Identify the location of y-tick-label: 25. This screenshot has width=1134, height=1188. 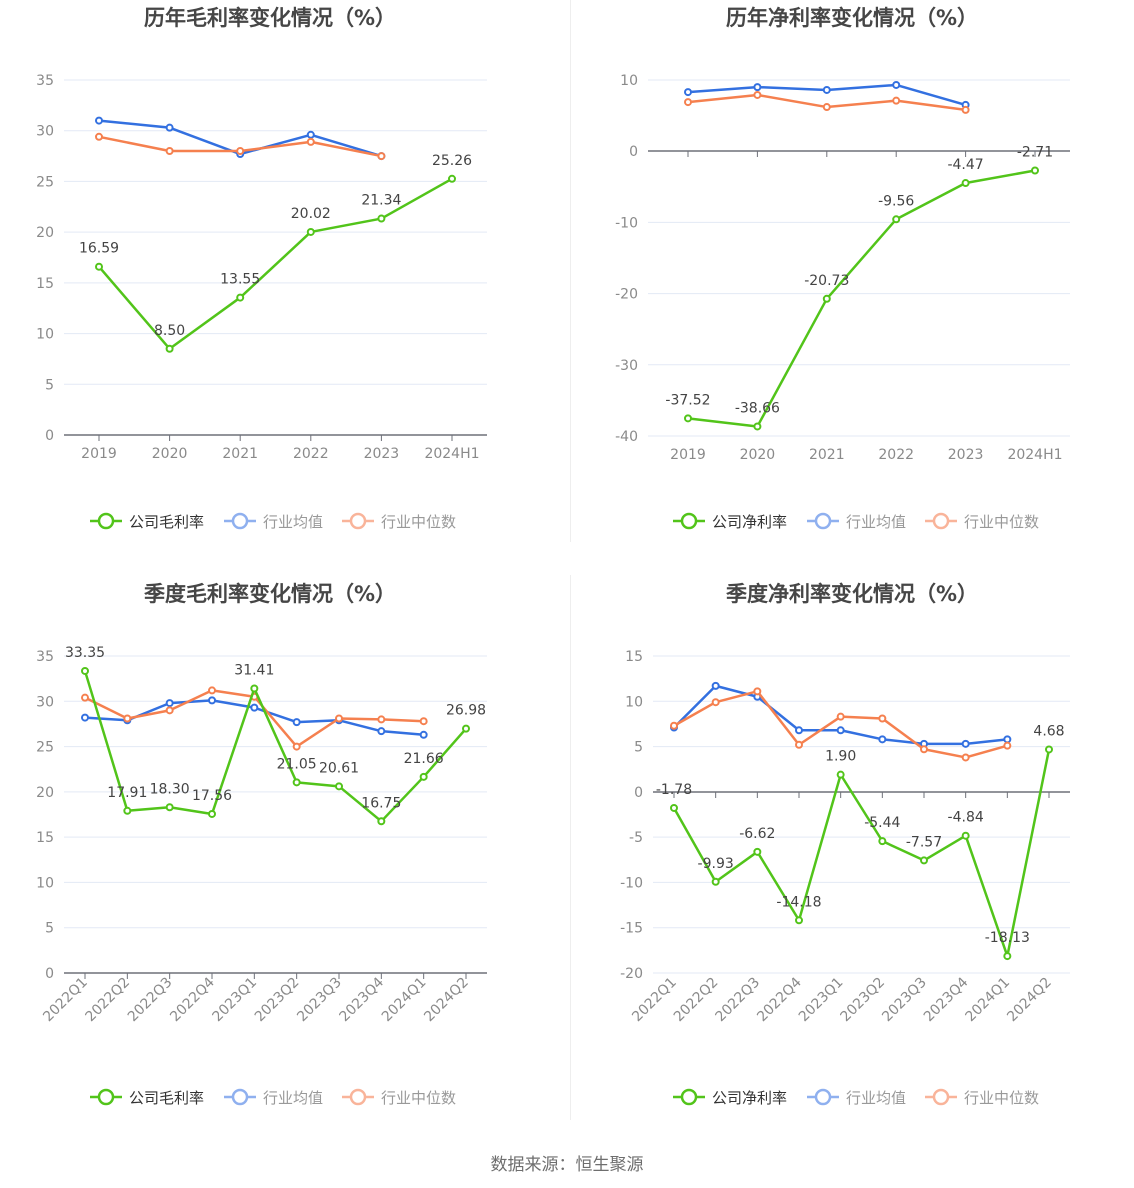
(45, 182).